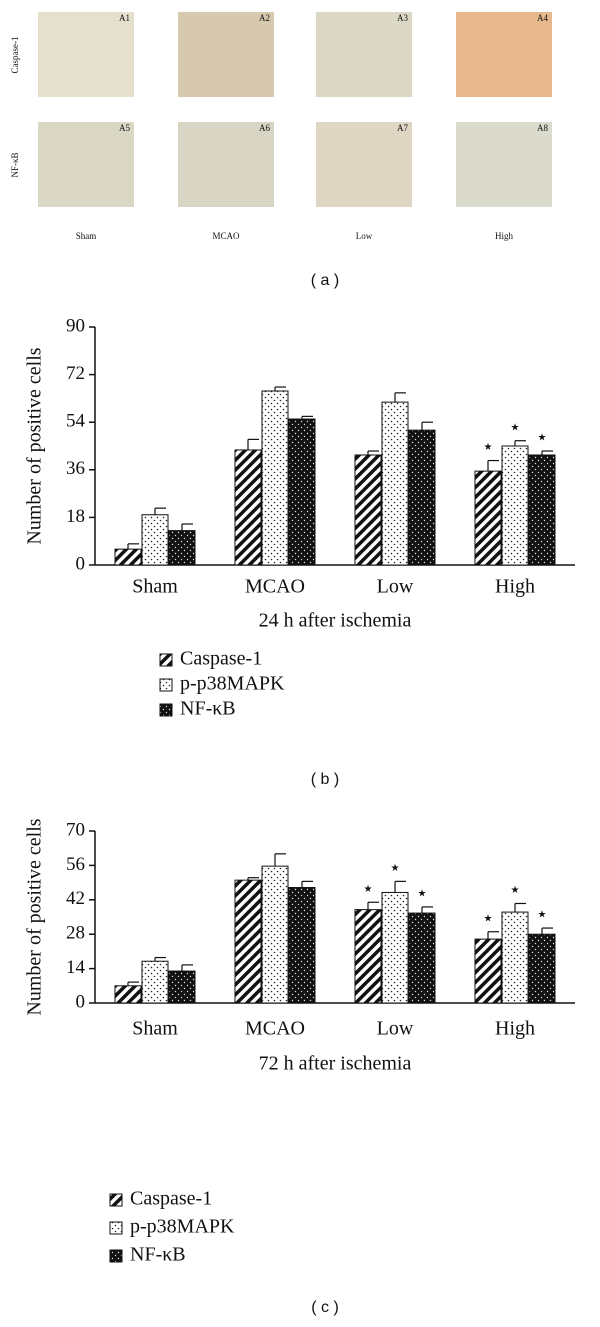 The height and width of the screenshot is (1327, 600). I want to click on micrographs, so click(295, 109).